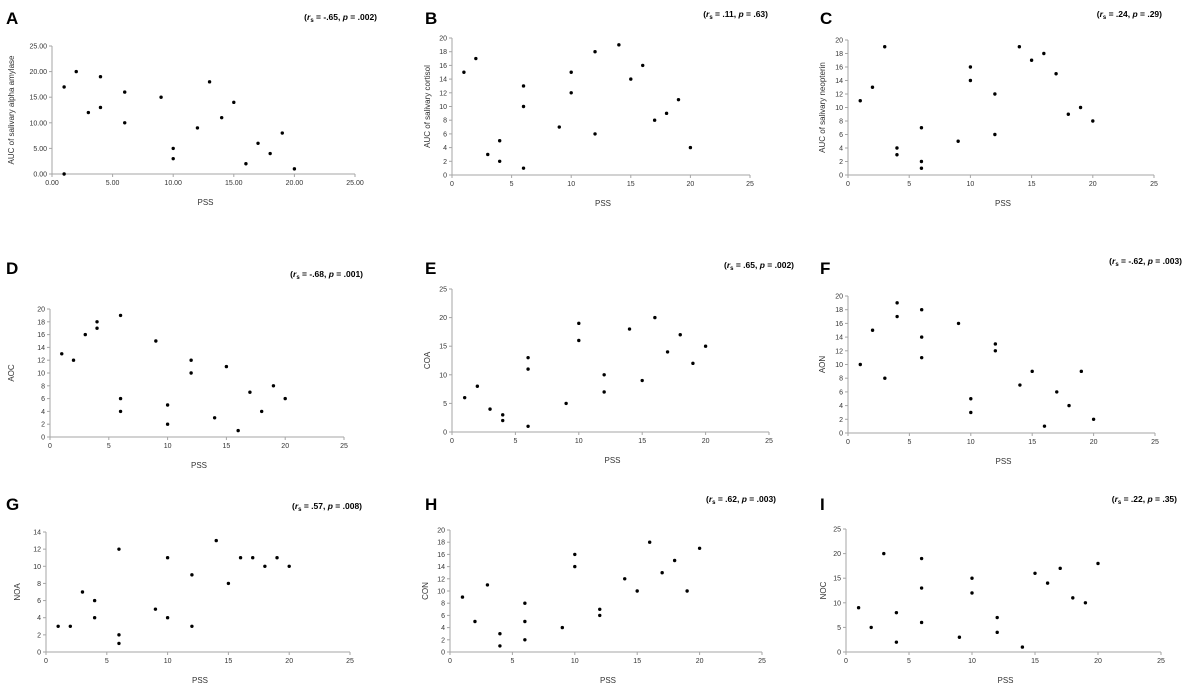 This screenshot has height=692, width=1190. Describe the element at coordinates (326, 275) in the screenshot. I see `correlation-stat: (rs = -.68, p = .001)` at that location.